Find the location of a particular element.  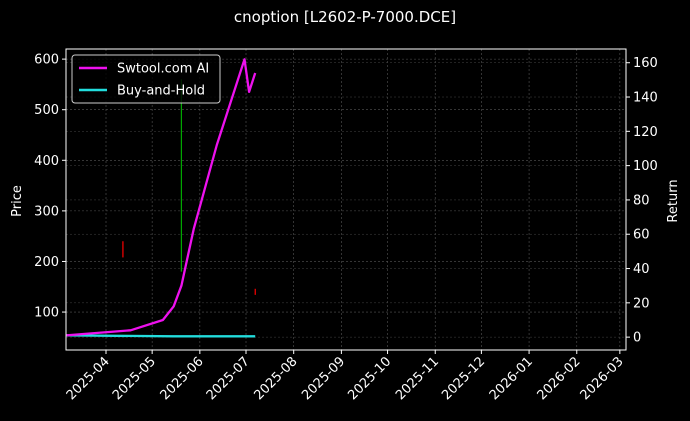

x-tick-label: 2026-03 is located at coordinates (602, 378).